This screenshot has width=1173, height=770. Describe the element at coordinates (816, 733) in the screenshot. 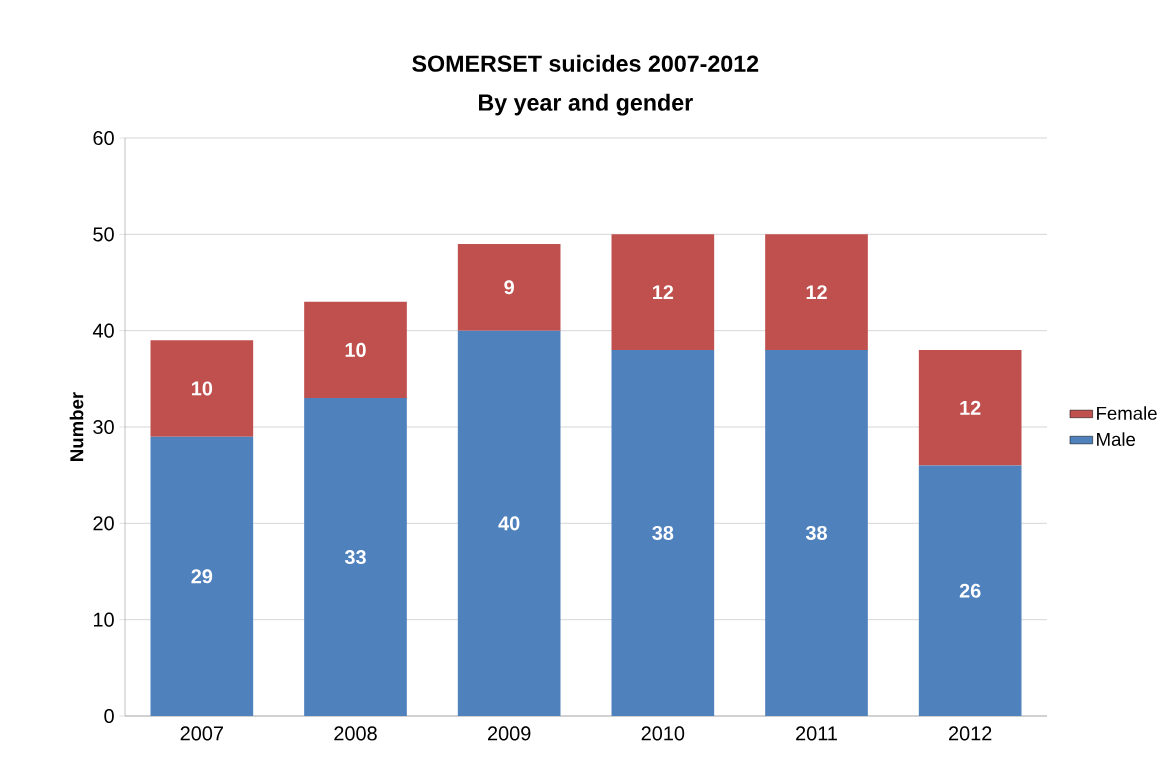

I see `x-tick-label: 2011` at that location.